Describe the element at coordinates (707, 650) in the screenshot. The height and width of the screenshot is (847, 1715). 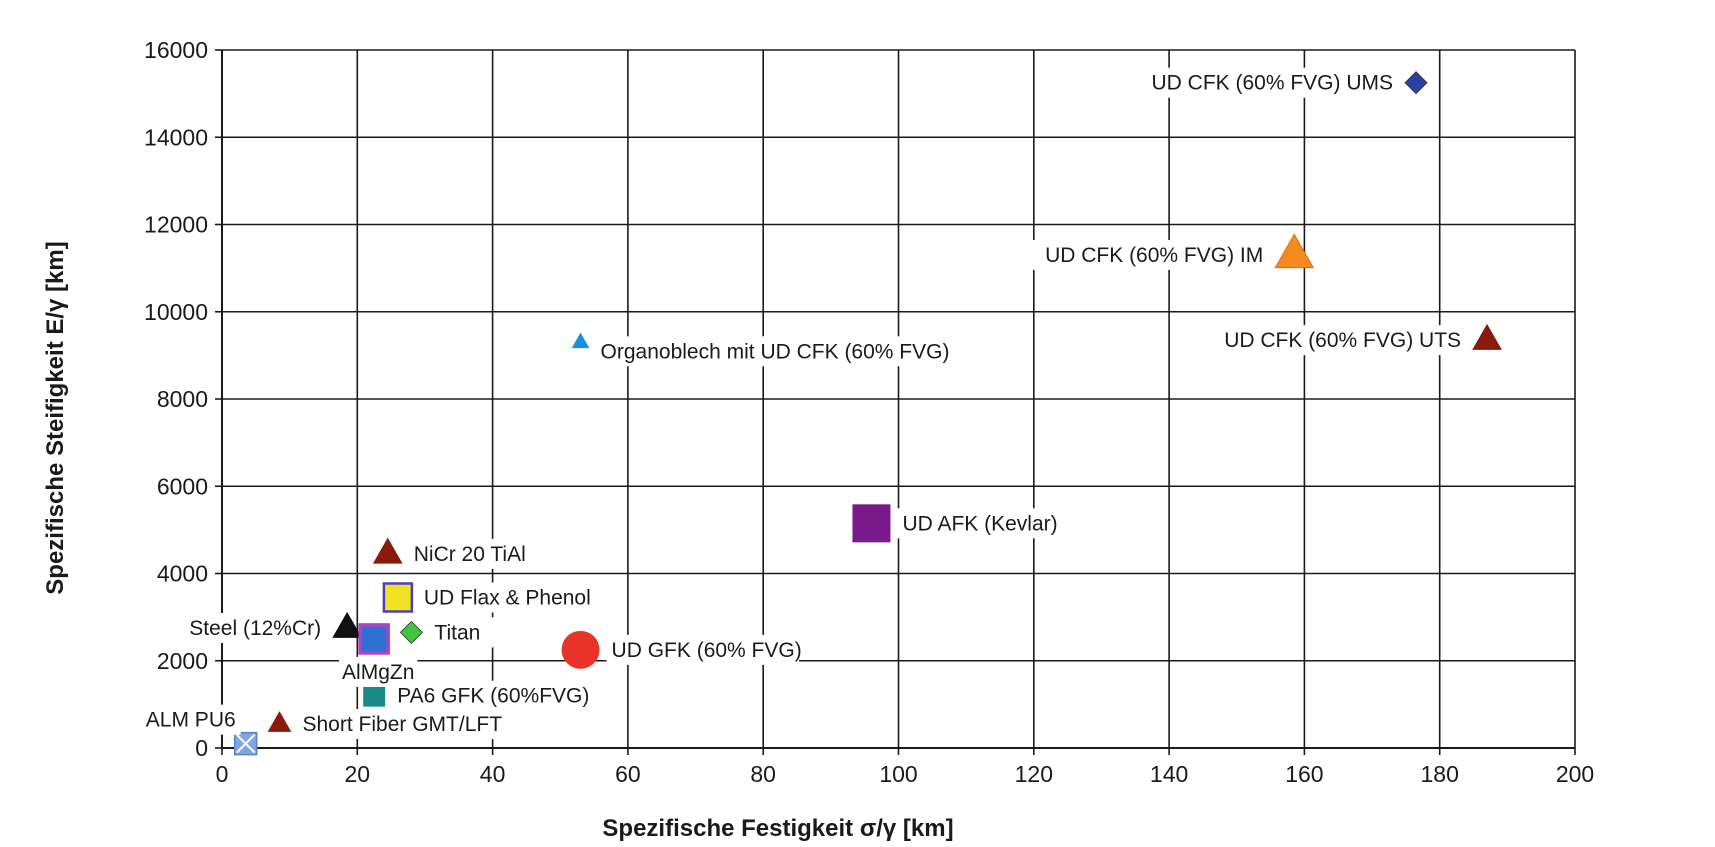
I see `data-label: UD GFK (60% FVG)` at that location.